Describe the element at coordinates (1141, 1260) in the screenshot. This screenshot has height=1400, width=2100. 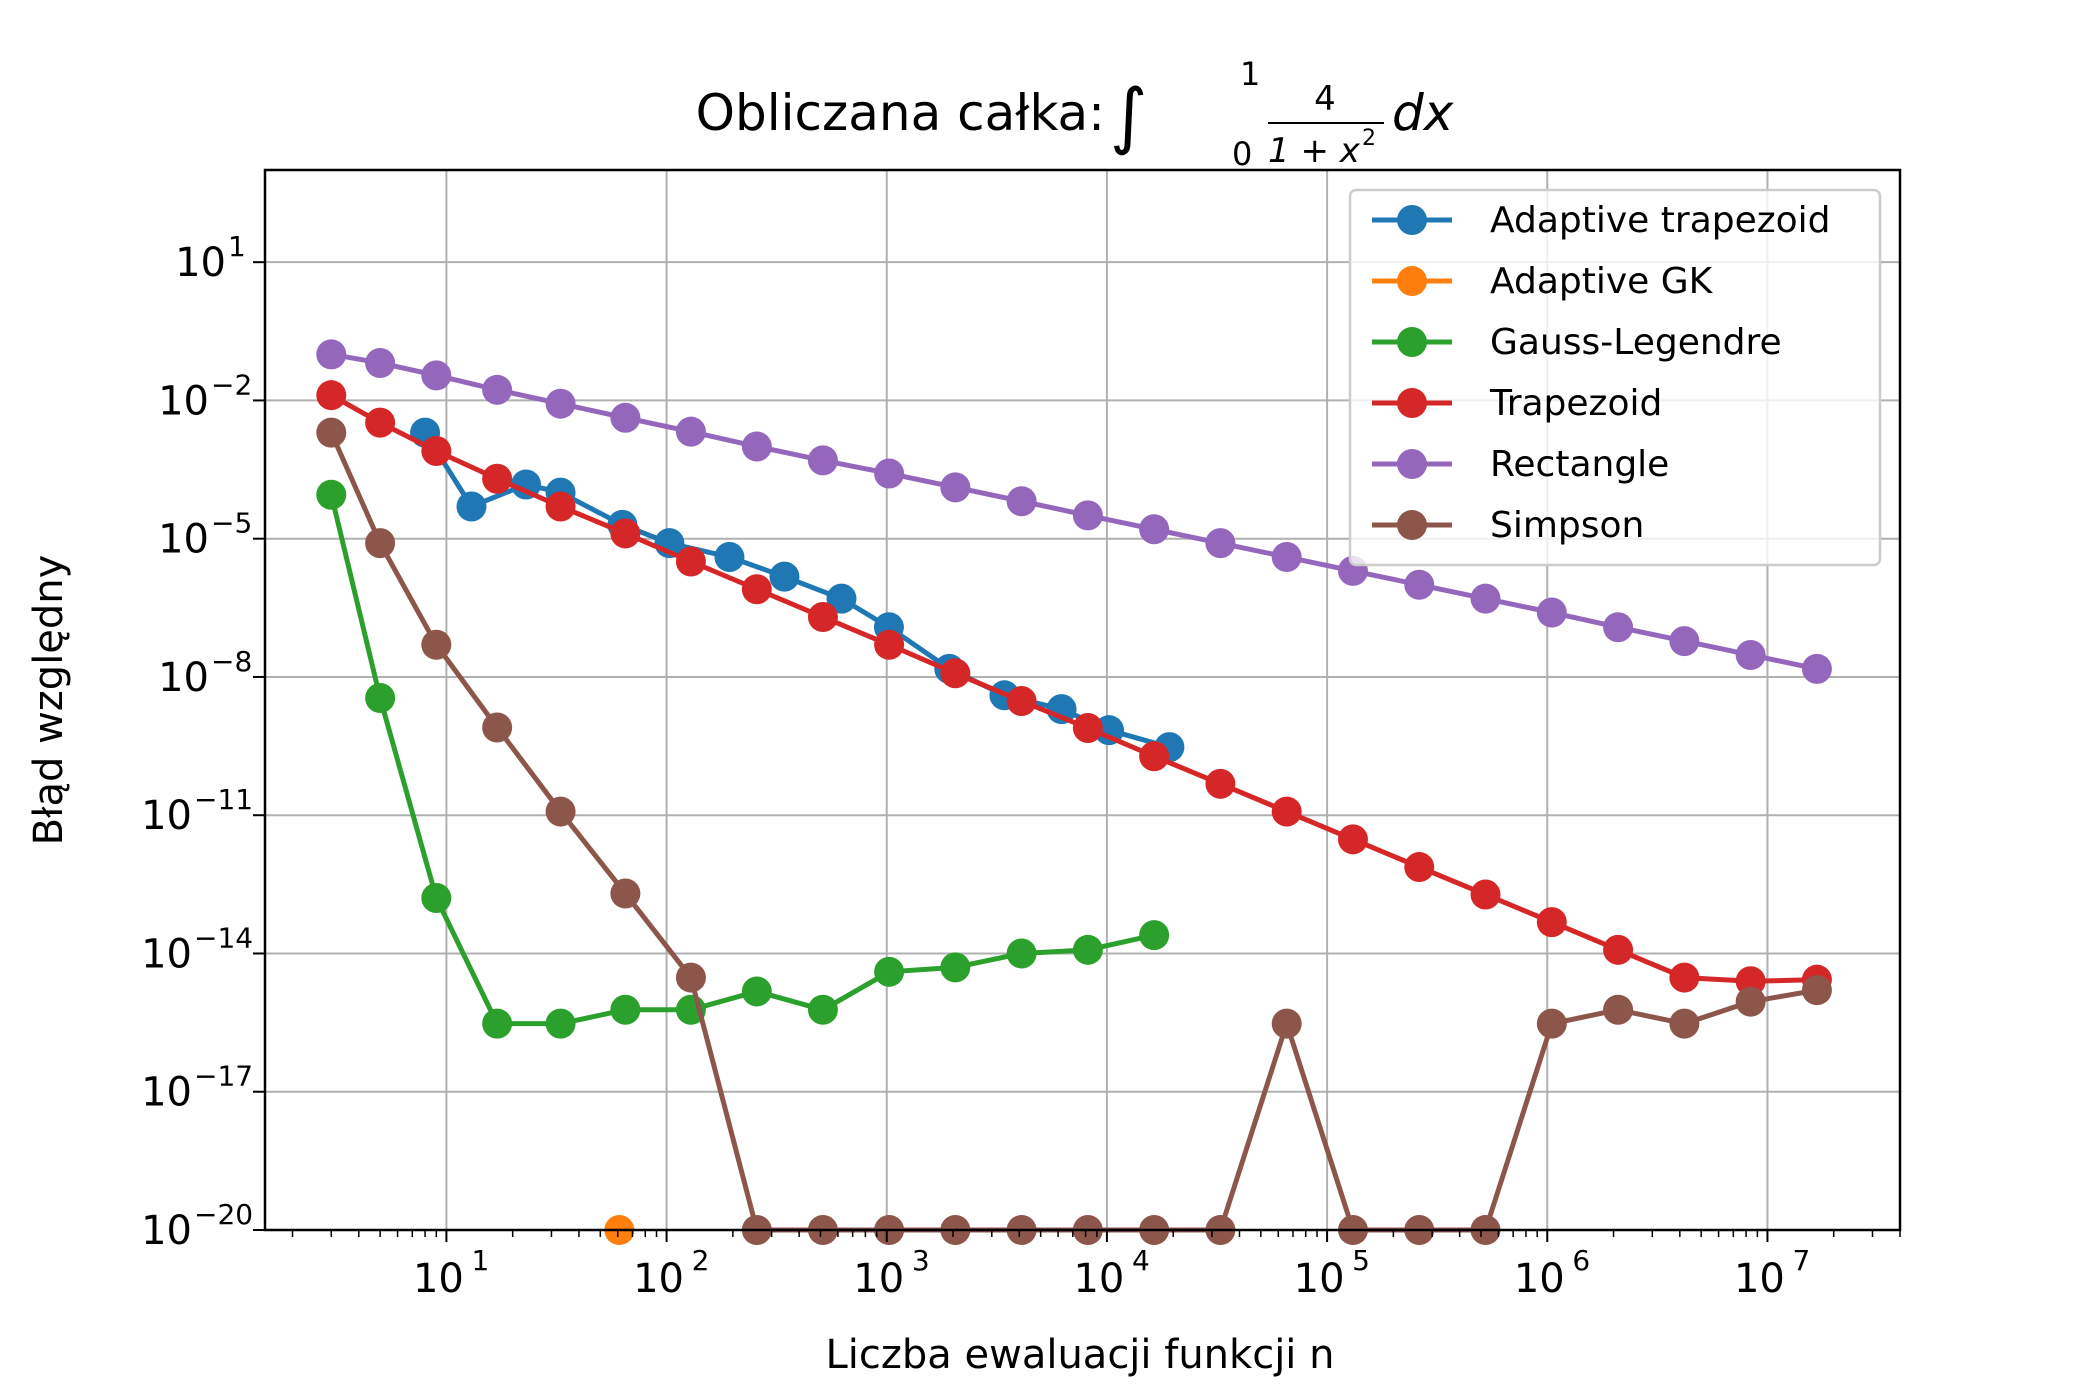
I see `x-tick-exponent: 4` at that location.